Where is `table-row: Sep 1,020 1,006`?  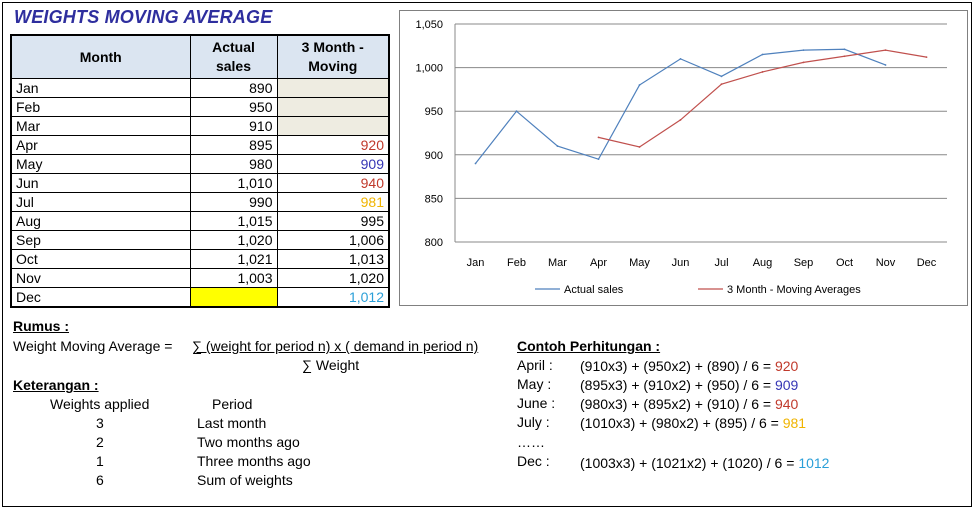 table-row: Sep 1,020 1,006 is located at coordinates (200, 240).